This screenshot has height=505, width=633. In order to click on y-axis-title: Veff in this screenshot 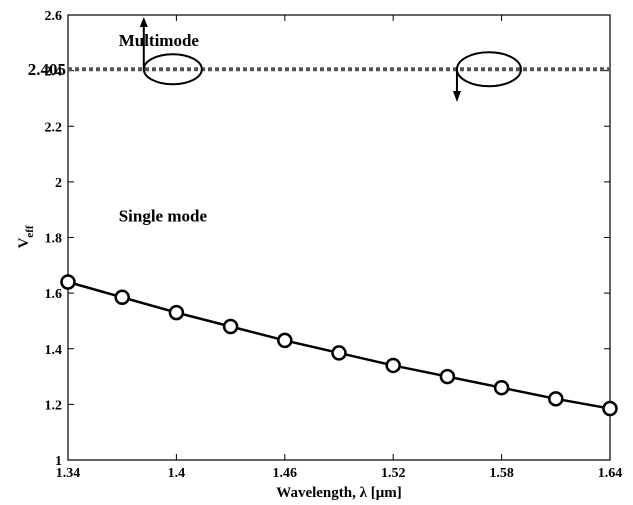, I will do `click(26, 236)`.